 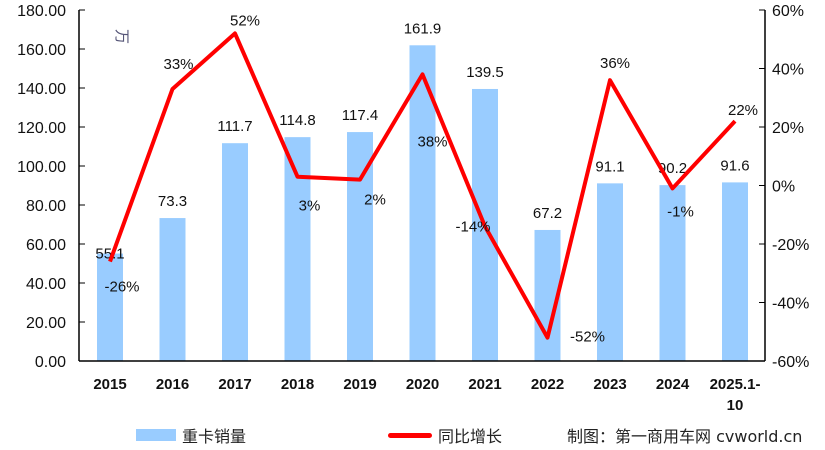 What do you see at coordinates (41, 167) in the screenshot?
I see `y-left-tick-label: 100.00` at bounding box center [41, 167].